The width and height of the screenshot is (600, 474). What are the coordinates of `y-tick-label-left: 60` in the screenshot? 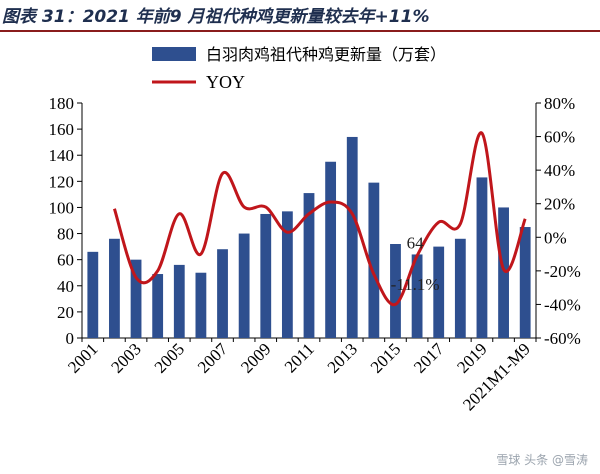 It's located at (65, 260).